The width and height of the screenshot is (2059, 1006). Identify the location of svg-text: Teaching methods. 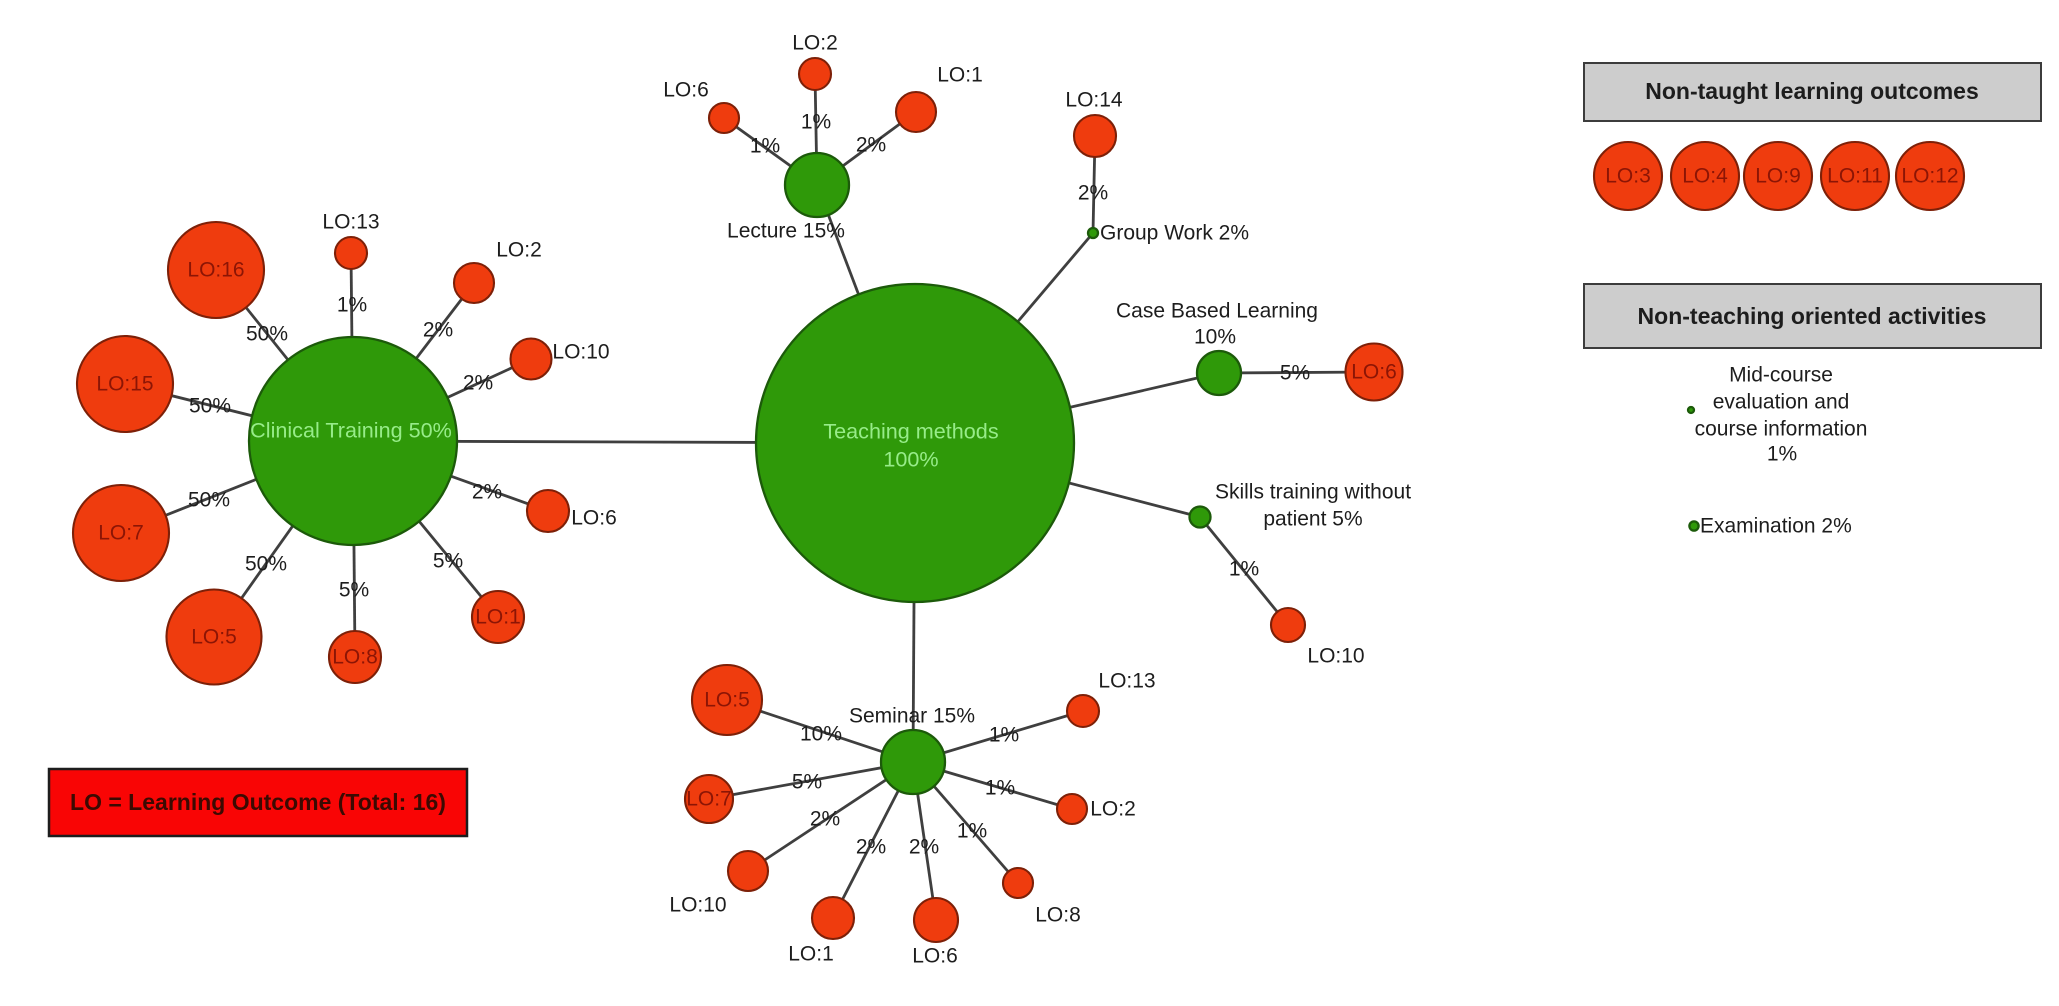
(910, 431).